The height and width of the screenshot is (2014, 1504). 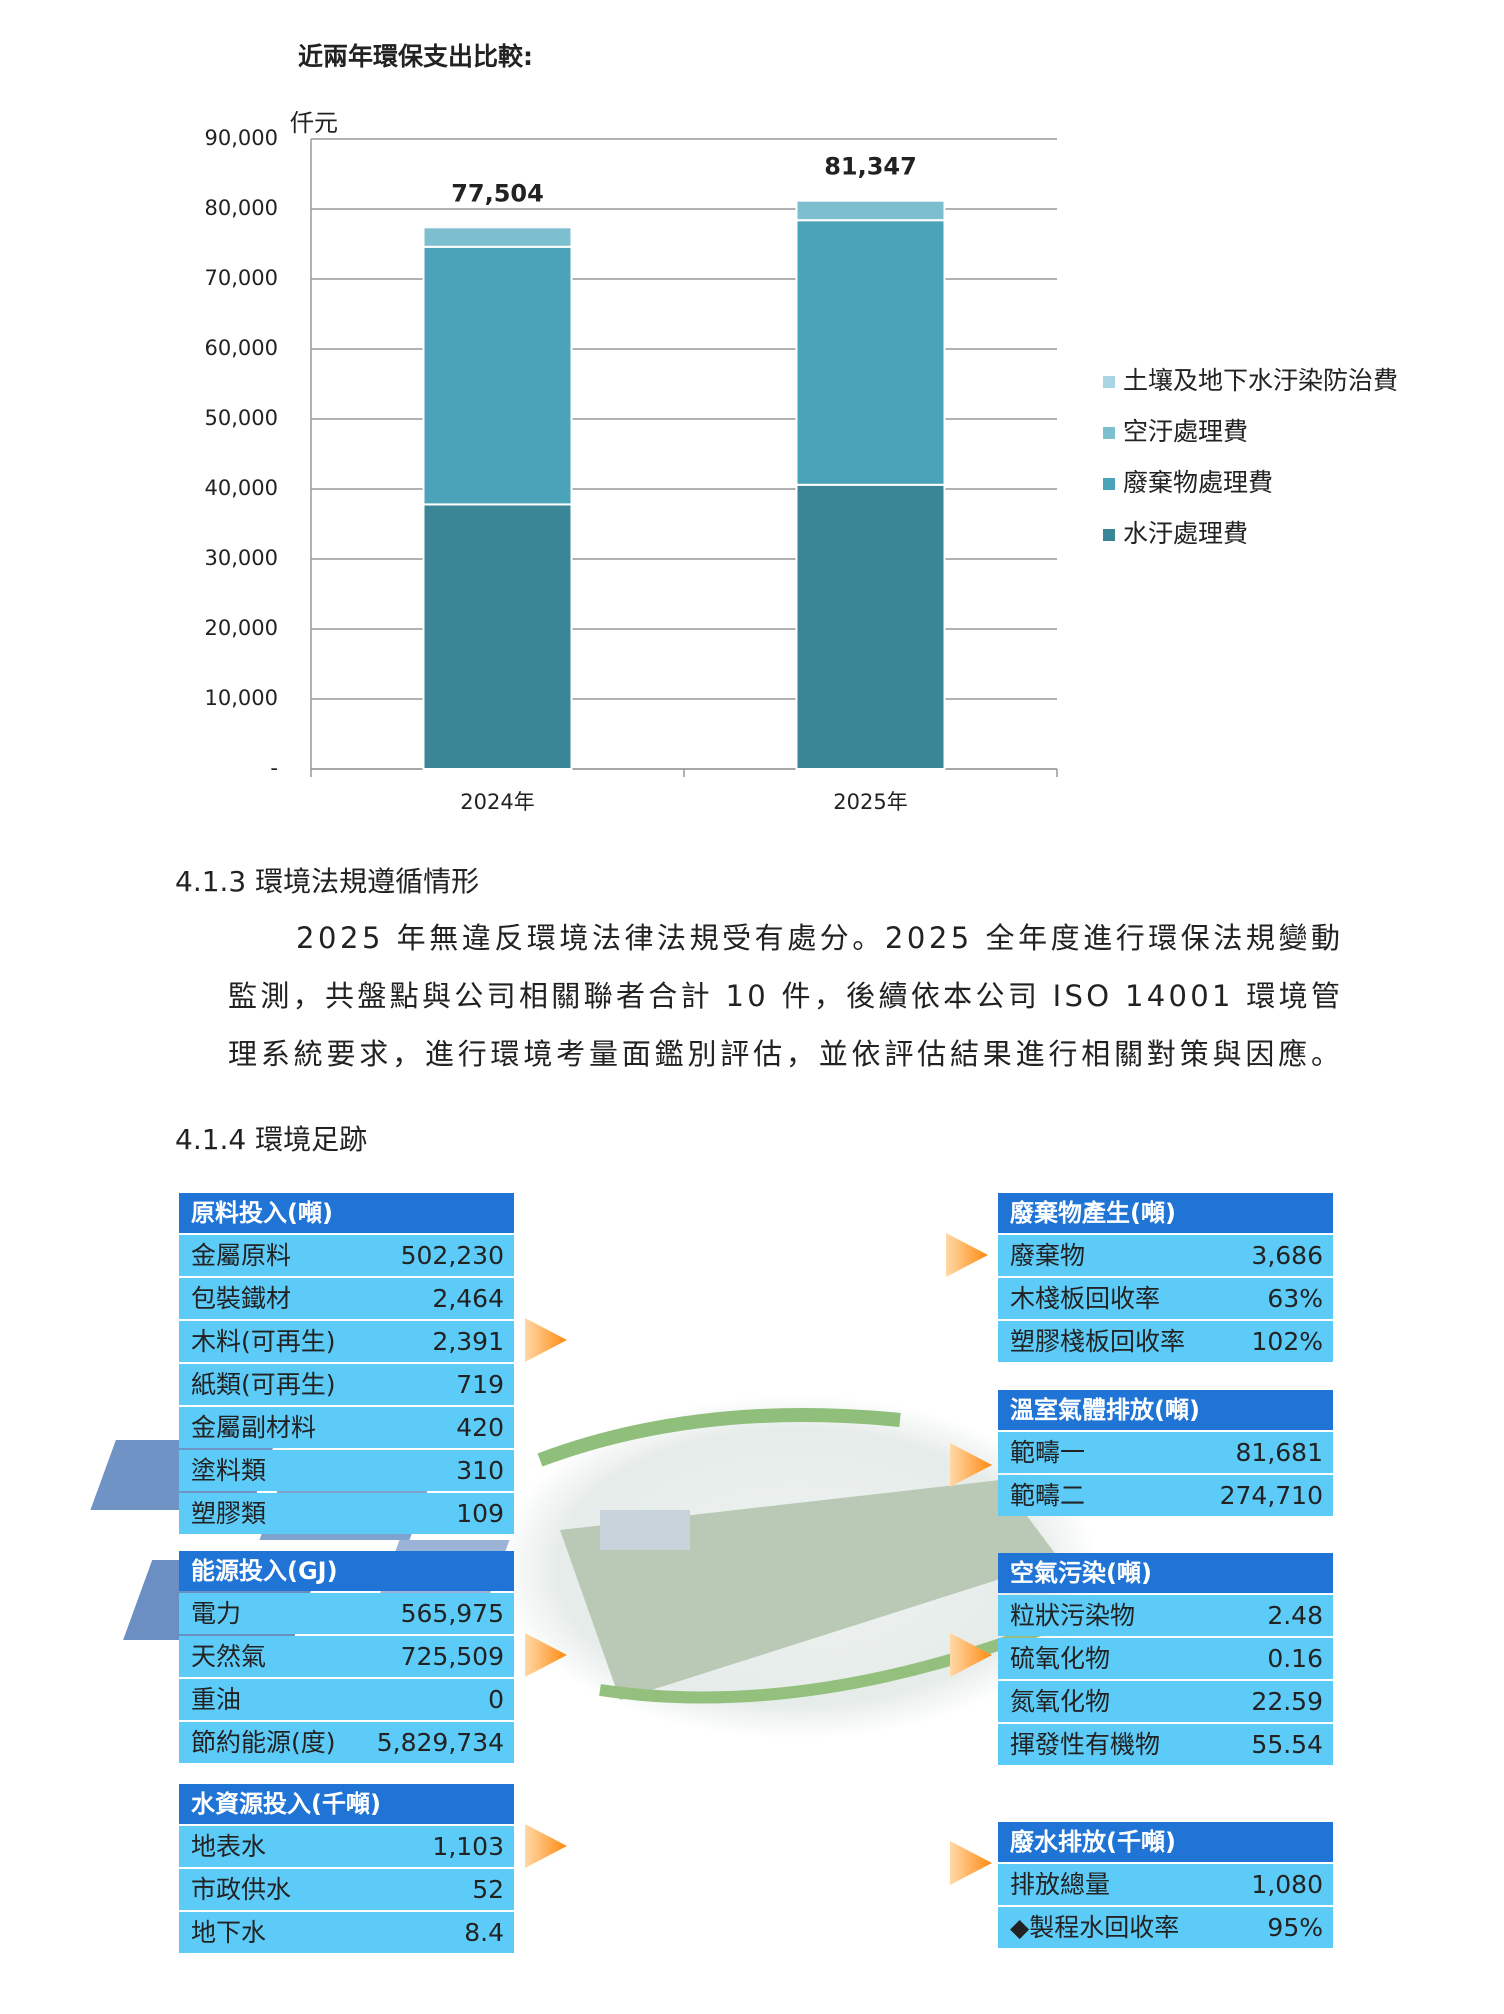 I want to click on row-label: 揮發性有機物, so click(x=1085, y=1744).